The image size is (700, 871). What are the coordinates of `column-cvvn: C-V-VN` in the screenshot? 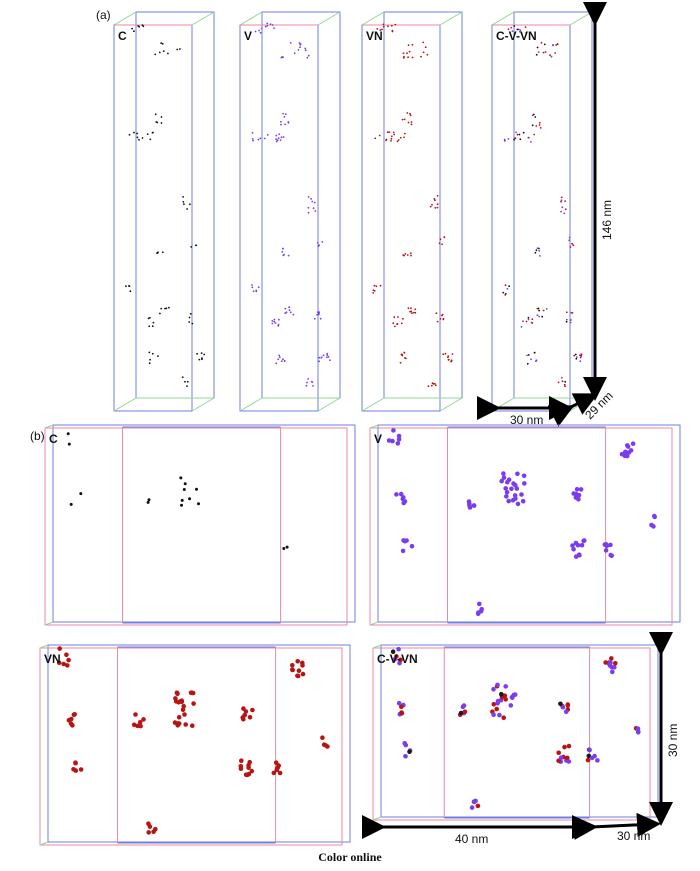 It's located at (542, 211).